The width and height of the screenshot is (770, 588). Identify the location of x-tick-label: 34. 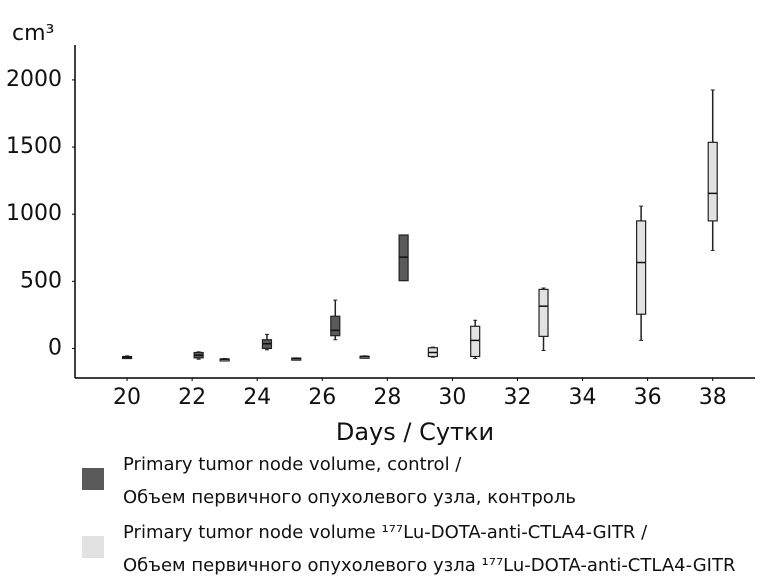
(583, 397).